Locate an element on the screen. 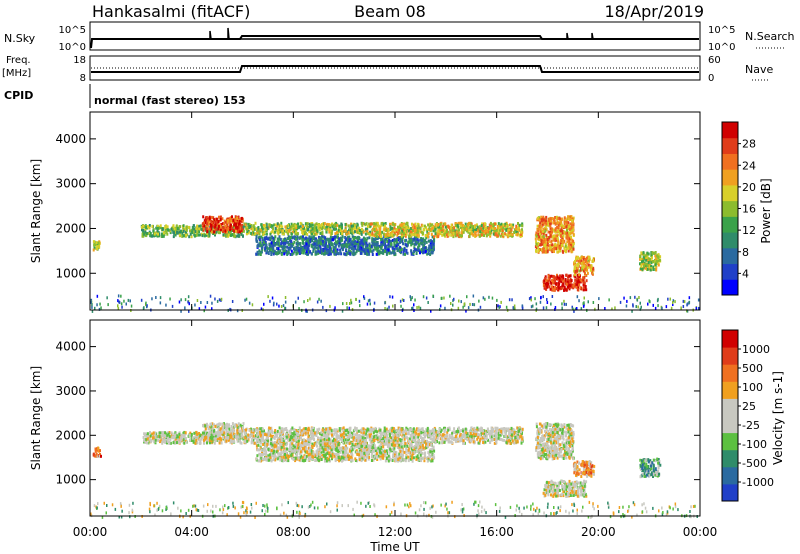  colorbar-segment is located at coordinates (730, 208).